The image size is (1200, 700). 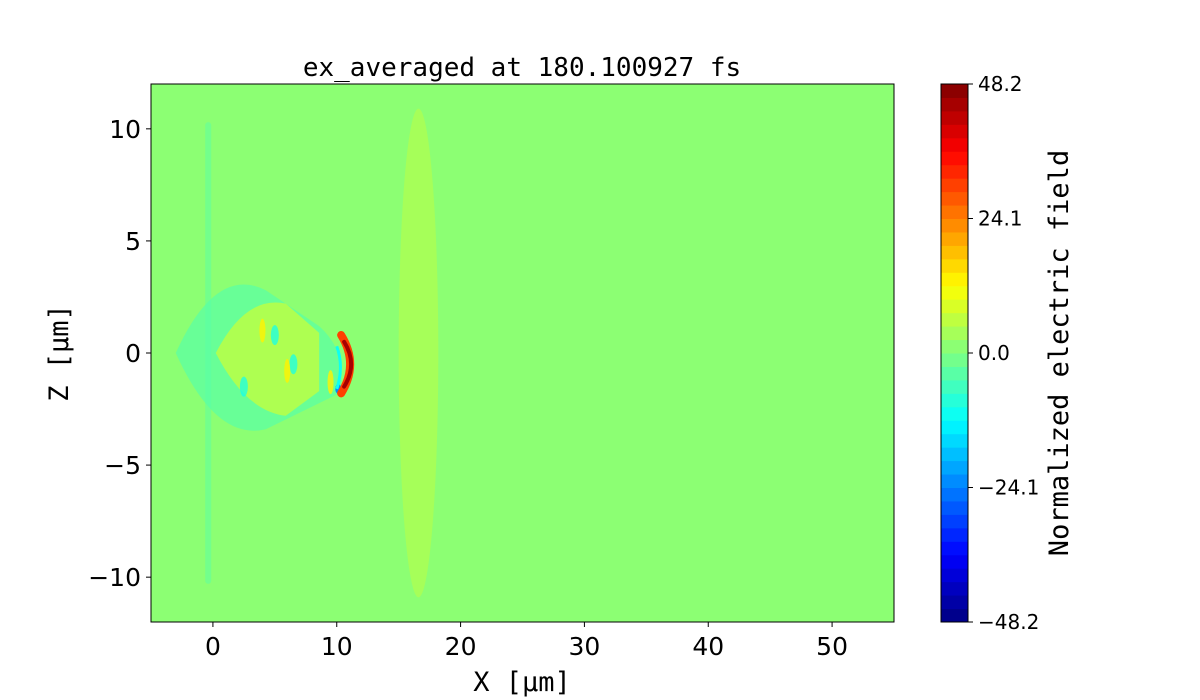 What do you see at coordinates (337, 646) in the screenshot?
I see `x-tick-label: 10` at bounding box center [337, 646].